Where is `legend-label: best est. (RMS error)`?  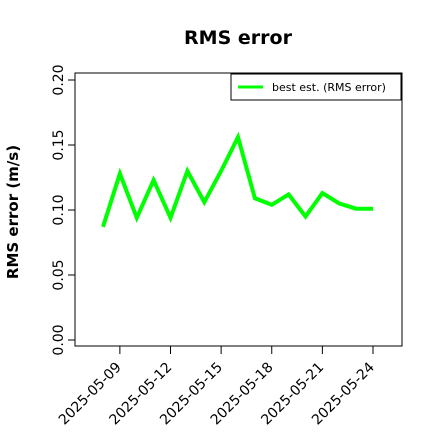
legend-label: best est. (RMS error) is located at coordinates (329, 87).